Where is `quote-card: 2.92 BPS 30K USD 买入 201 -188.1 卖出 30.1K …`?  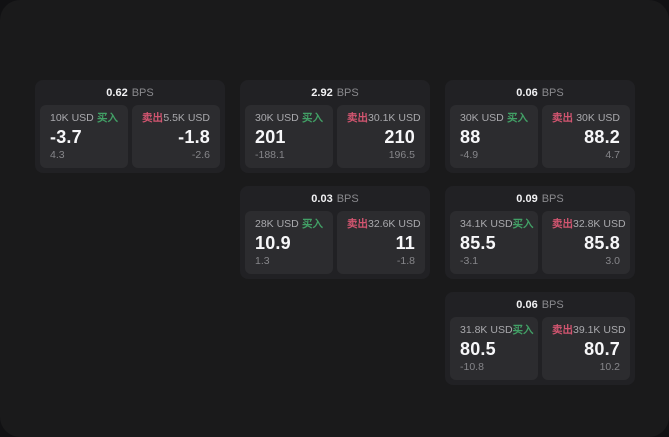 quote-card: 2.92 BPS 30K USD 买入 201 -188.1 卖出 30.1K … is located at coordinates (335, 126).